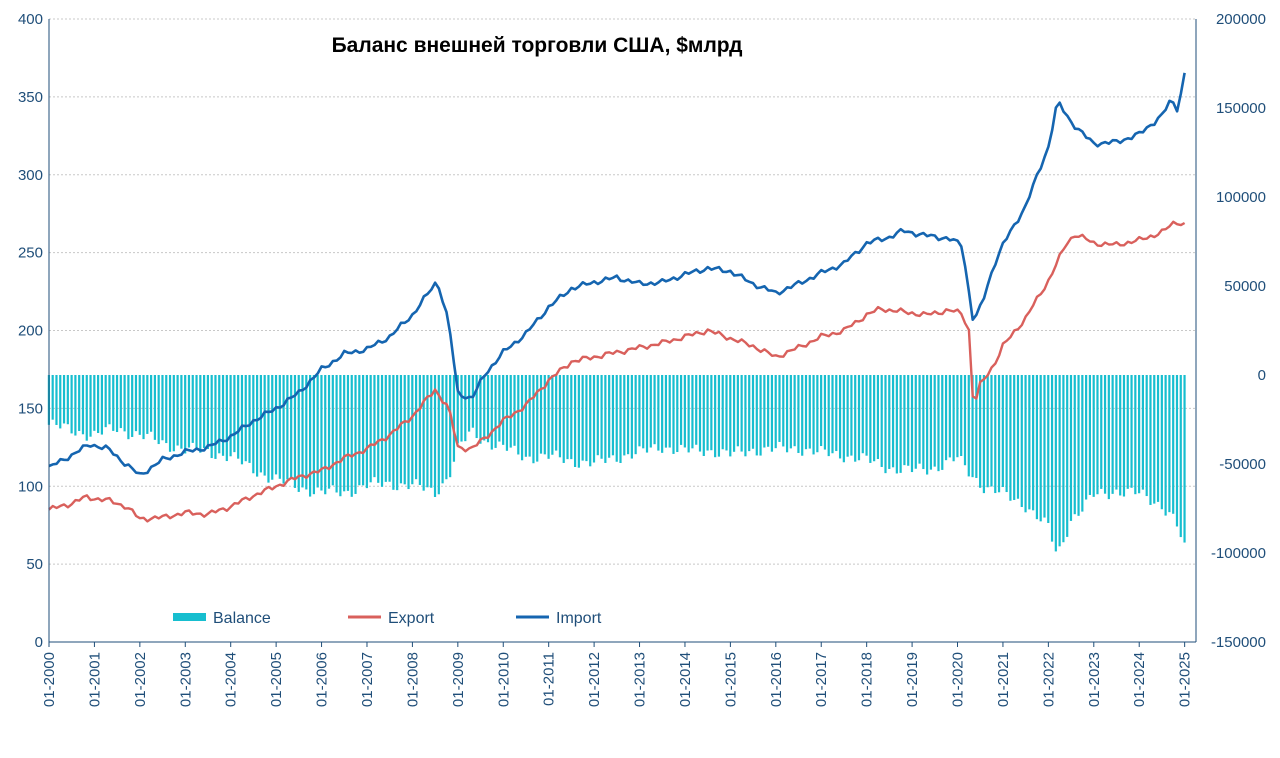 The width and height of the screenshot is (1280, 758). What do you see at coordinates (1003, 679) in the screenshot?
I see `x-tick-label: 01-2021` at bounding box center [1003, 679].